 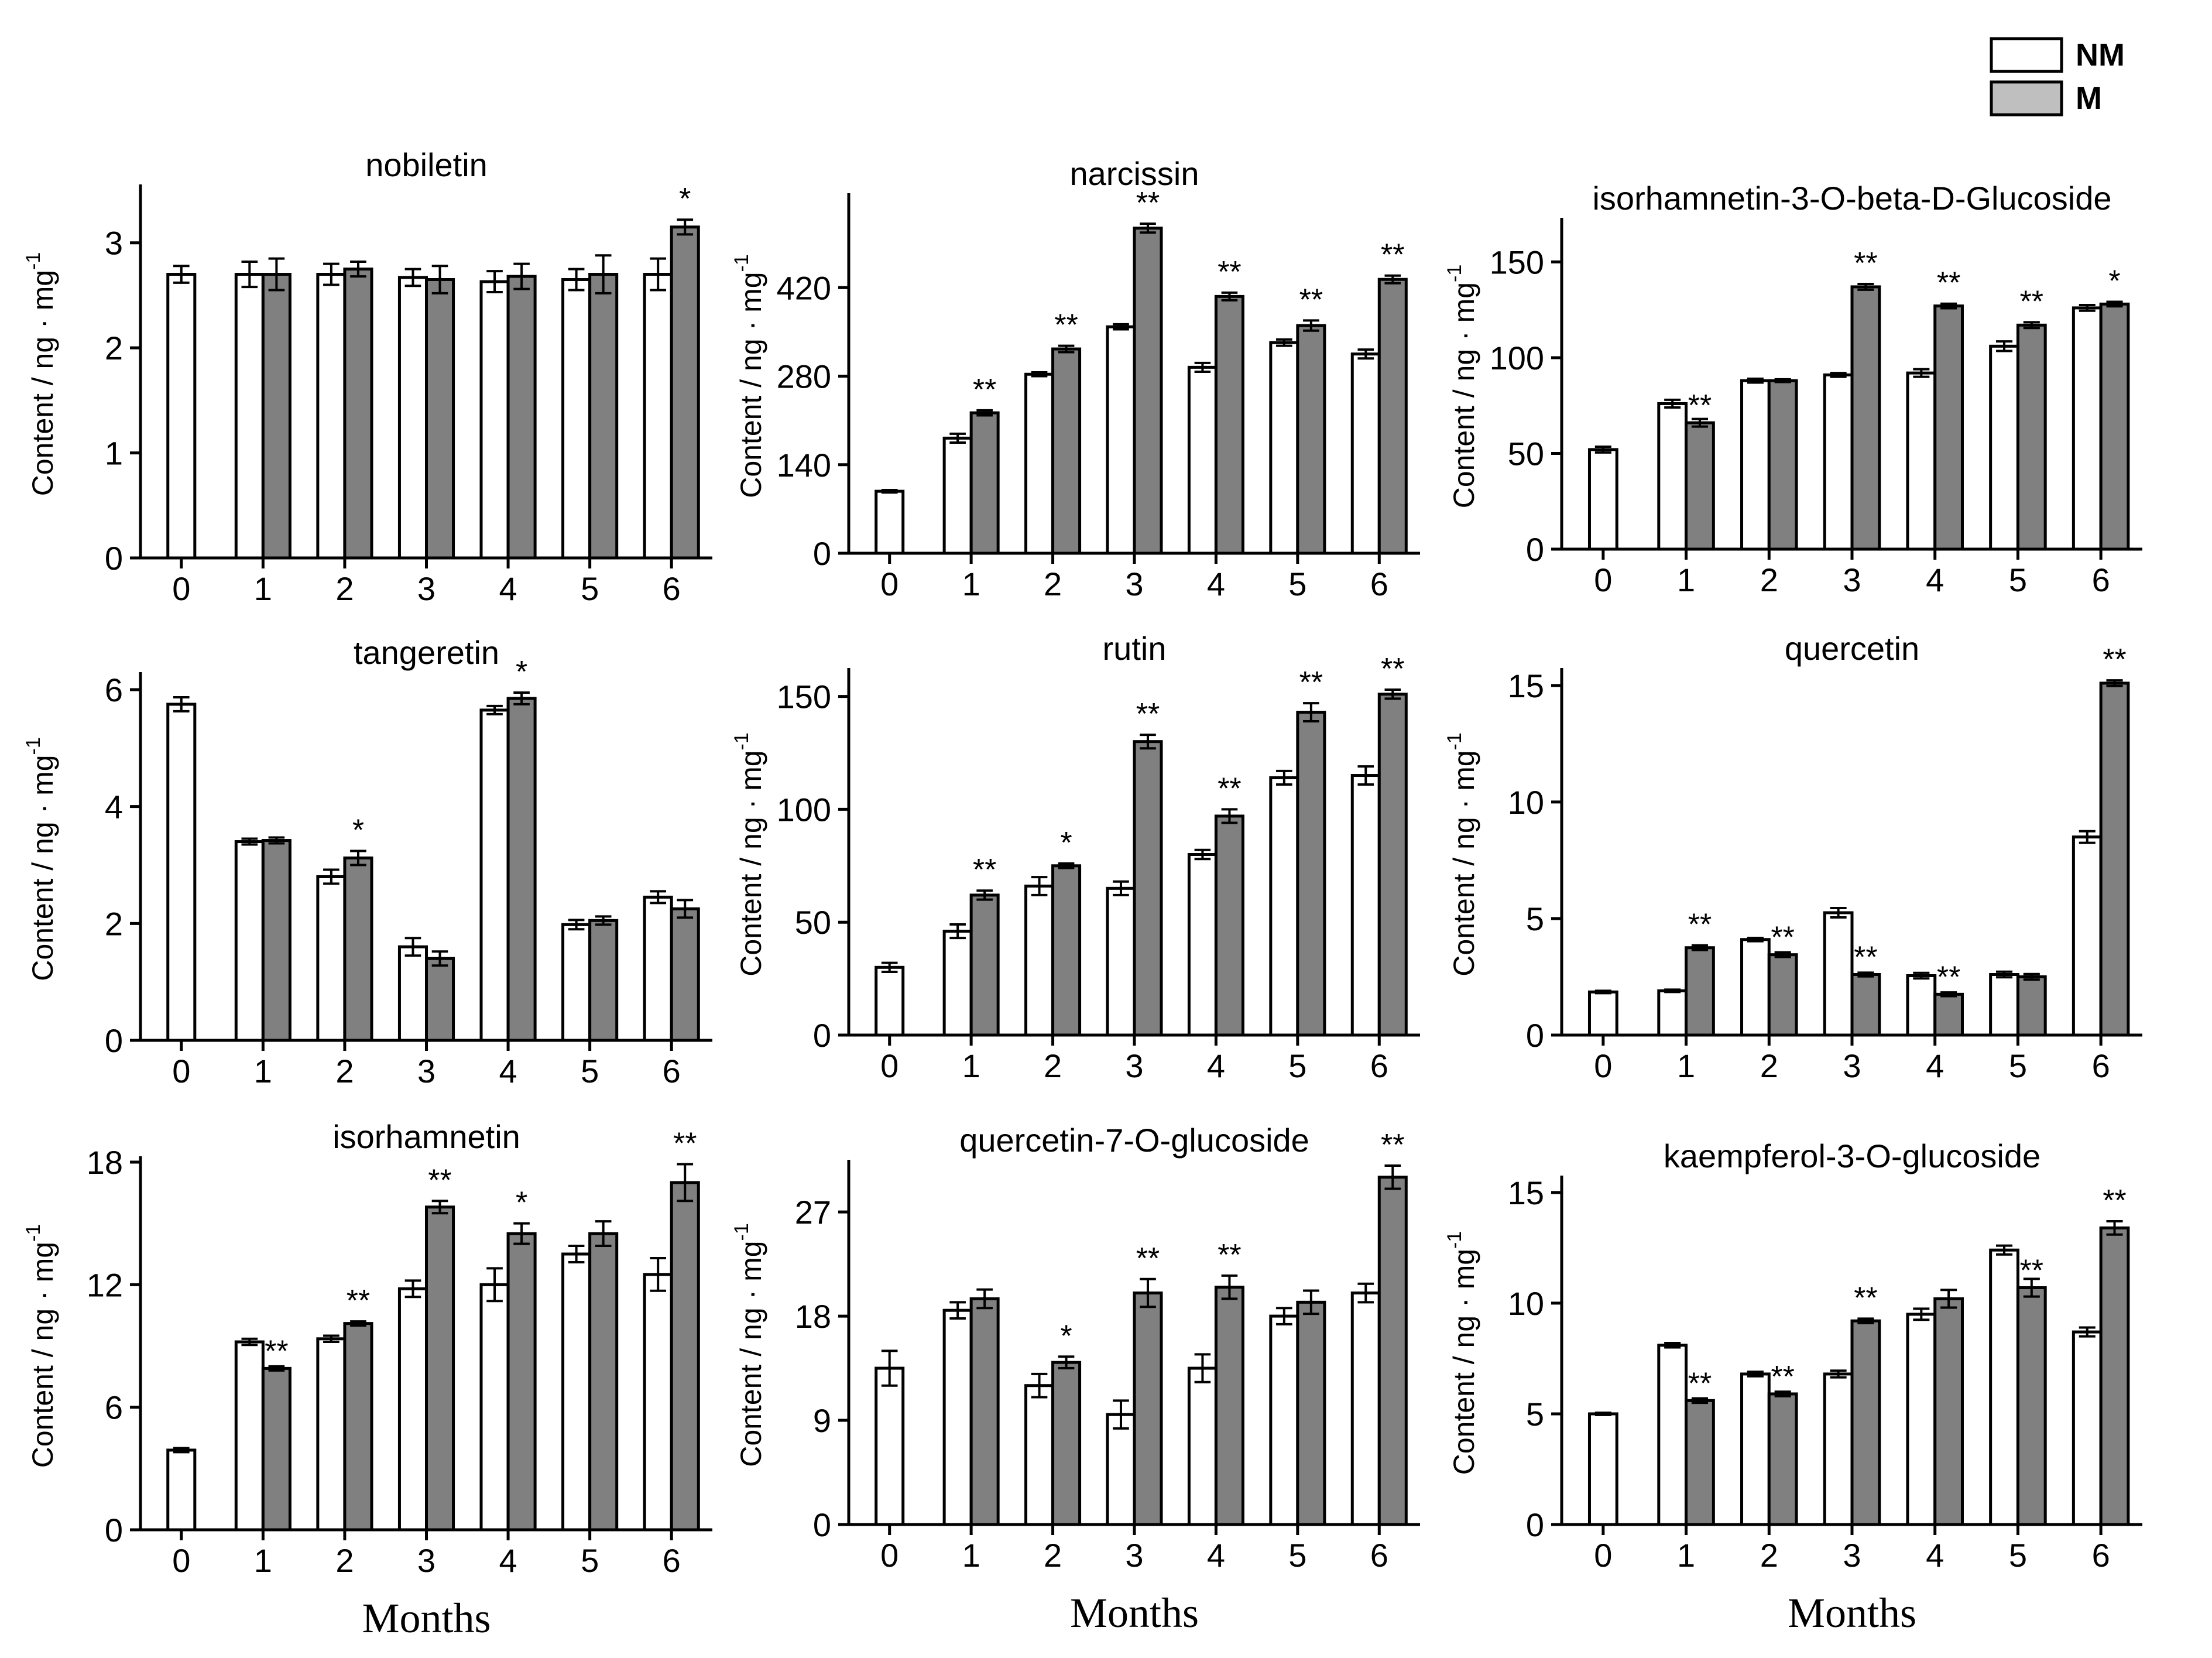 I want to click on y-tick-label: 4, so click(x=114, y=807).